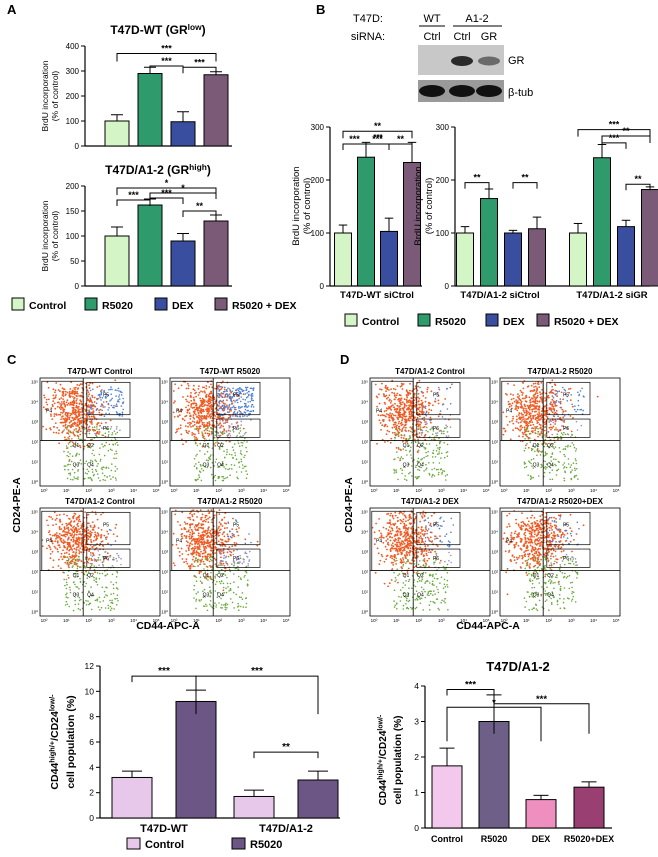 This screenshot has width=658, height=857. Describe the element at coordinates (525, 186) in the screenshot. I see `significance-bracket` at that location.